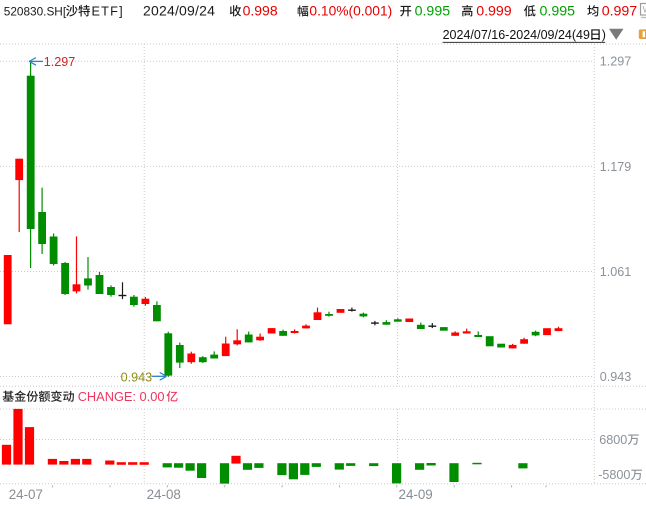 The height and width of the screenshot is (506, 646). I want to click on svg-text: W, so click(644, 10).